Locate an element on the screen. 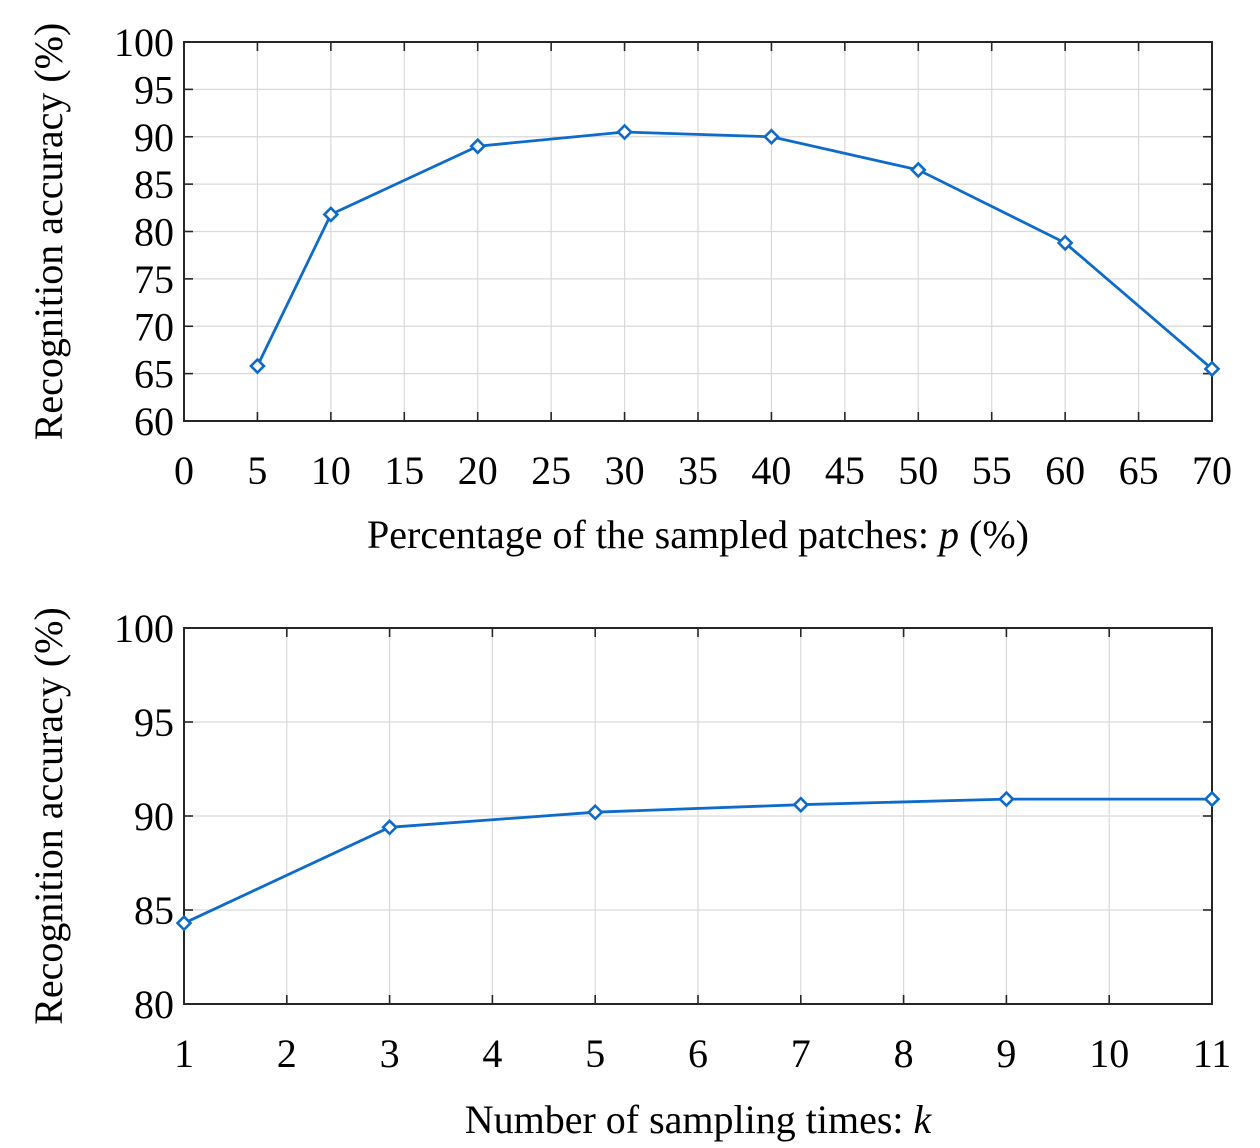 The image size is (1260, 1148). x-tick-label: 15 is located at coordinates (404, 470).